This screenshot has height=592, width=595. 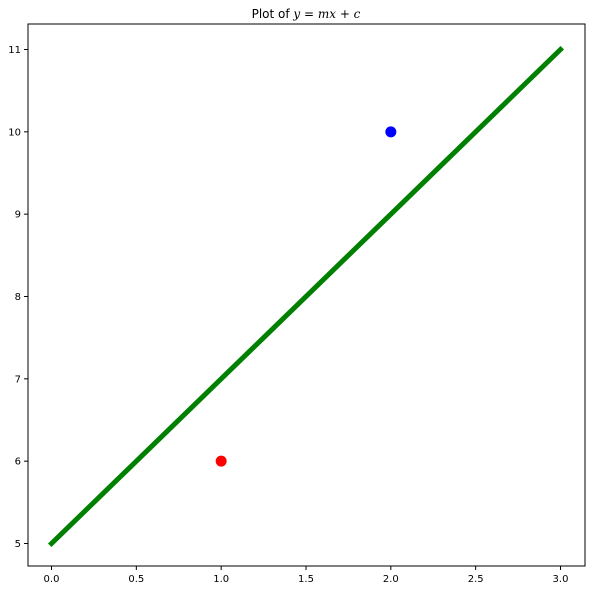 What do you see at coordinates (476, 579) in the screenshot?
I see `x-tick-label: 2.5` at bounding box center [476, 579].